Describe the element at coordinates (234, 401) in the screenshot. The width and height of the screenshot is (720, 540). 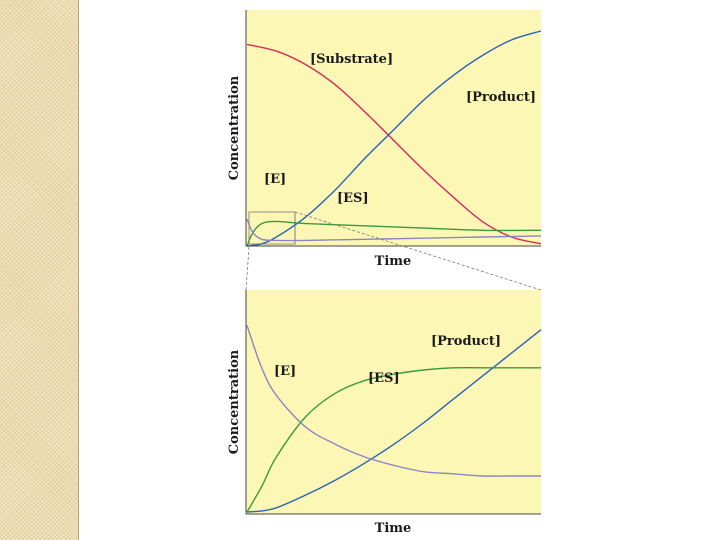
I see `bottom-y-axis-title: Concentration` at that location.